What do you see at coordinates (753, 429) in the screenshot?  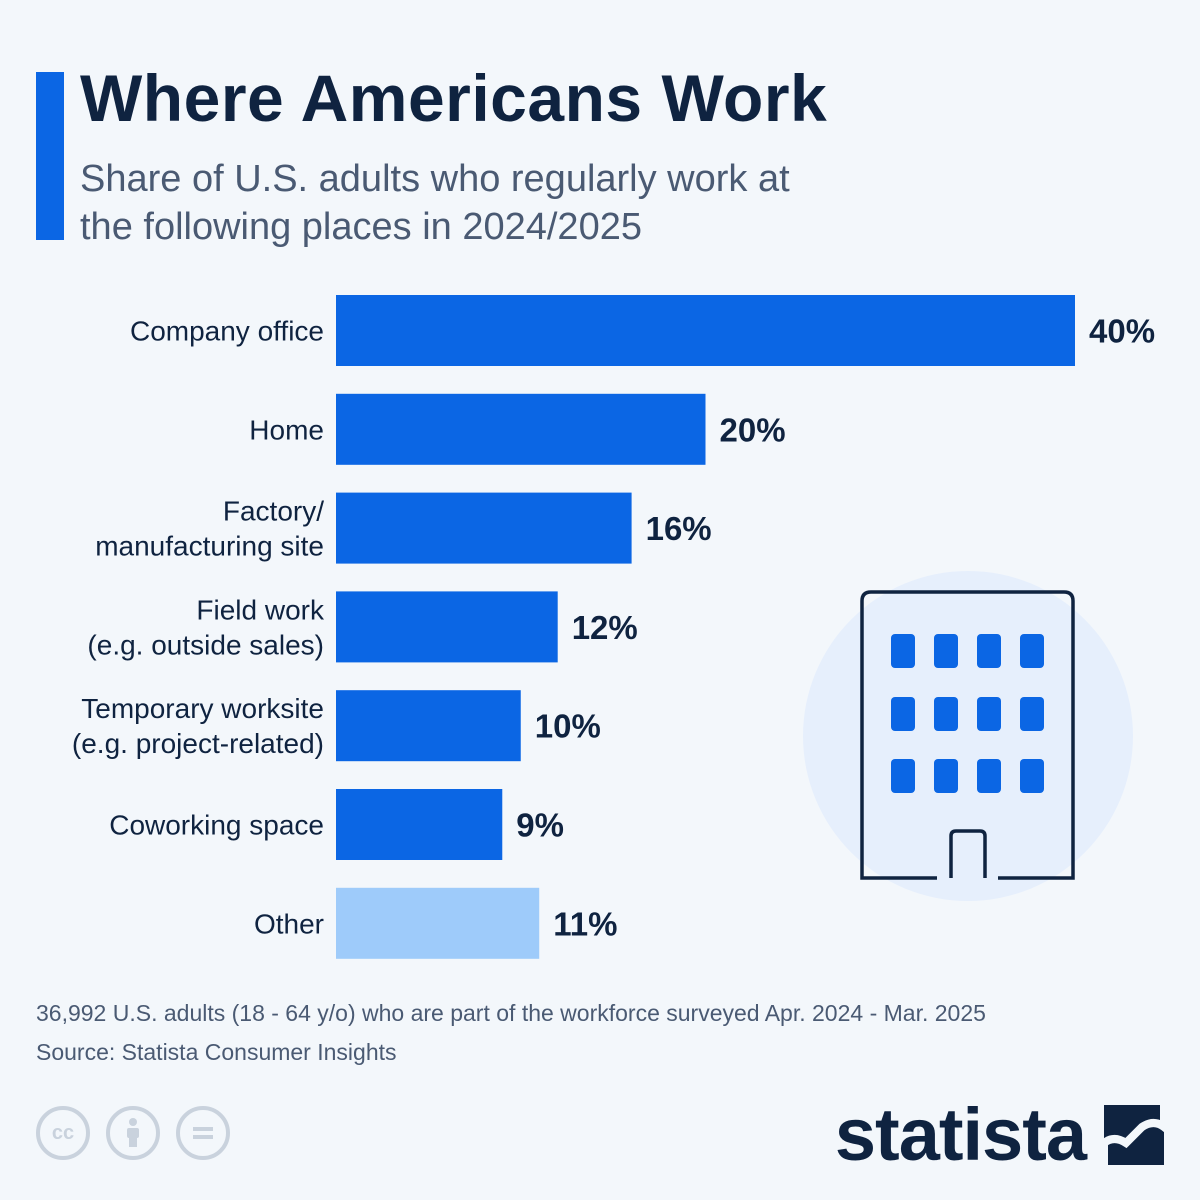 I see `value-label: 20%` at bounding box center [753, 429].